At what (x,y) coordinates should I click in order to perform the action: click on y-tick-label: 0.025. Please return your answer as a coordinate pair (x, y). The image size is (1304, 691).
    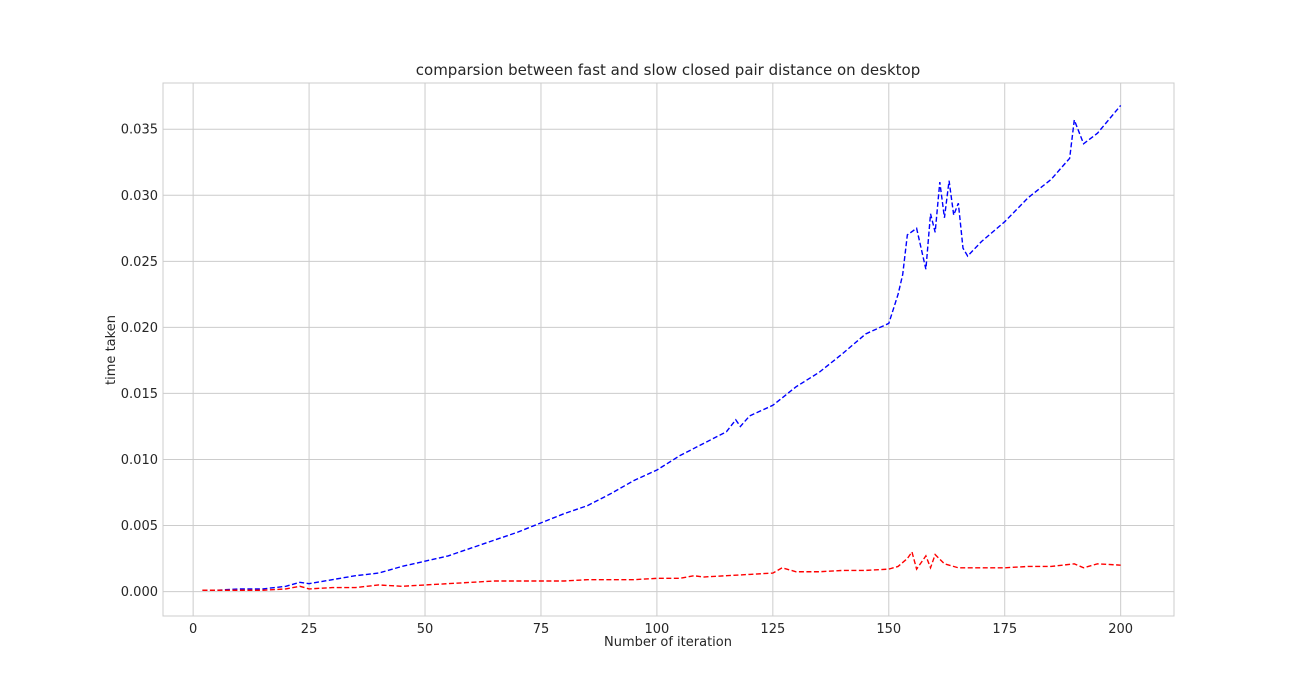
    Looking at the image, I should click on (139, 262).